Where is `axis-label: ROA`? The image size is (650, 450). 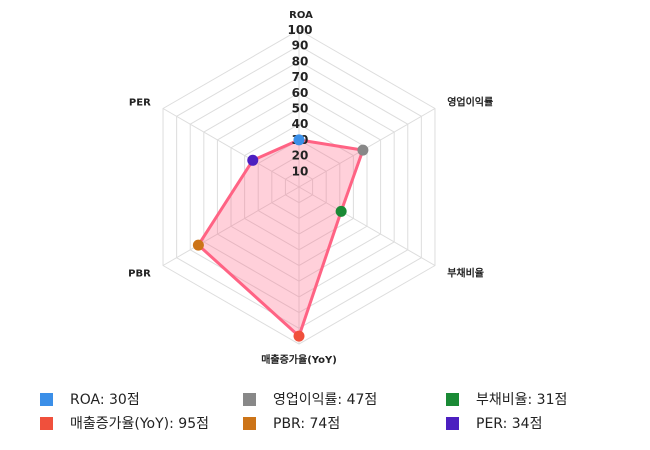 axis-label: ROA is located at coordinates (301, 15).